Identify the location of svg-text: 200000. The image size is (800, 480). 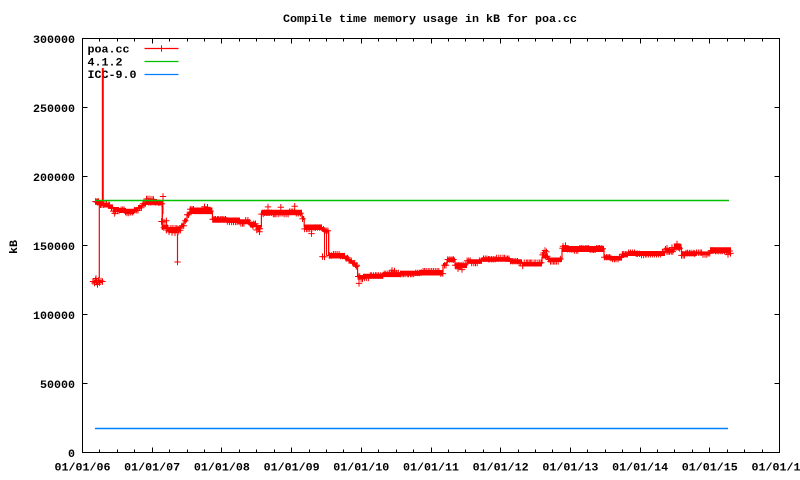
(54, 179).